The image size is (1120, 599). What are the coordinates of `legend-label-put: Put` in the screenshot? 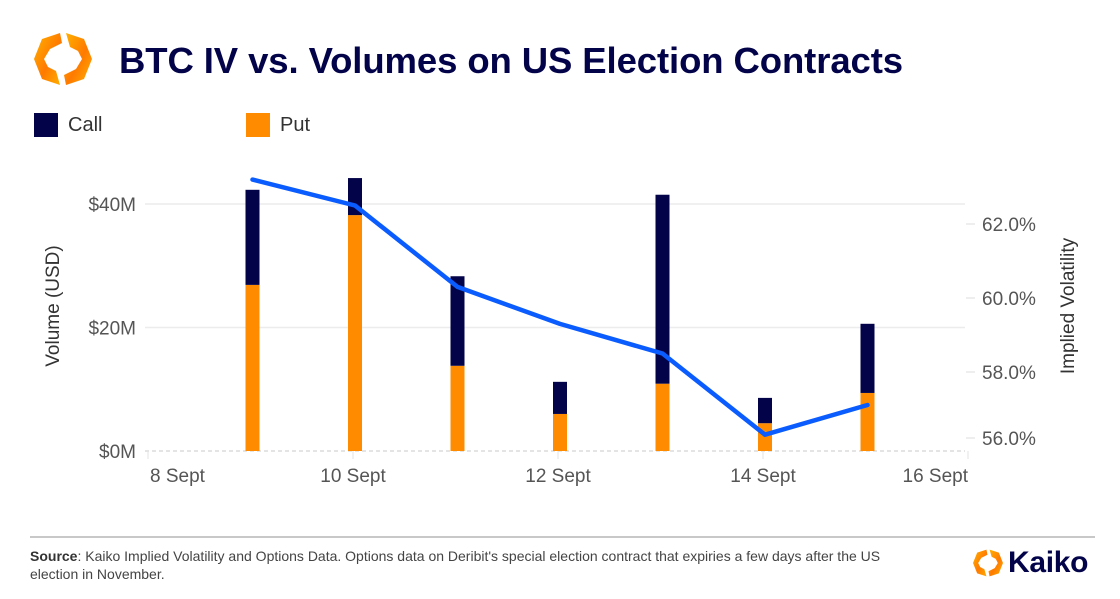 It's located at (295, 124).